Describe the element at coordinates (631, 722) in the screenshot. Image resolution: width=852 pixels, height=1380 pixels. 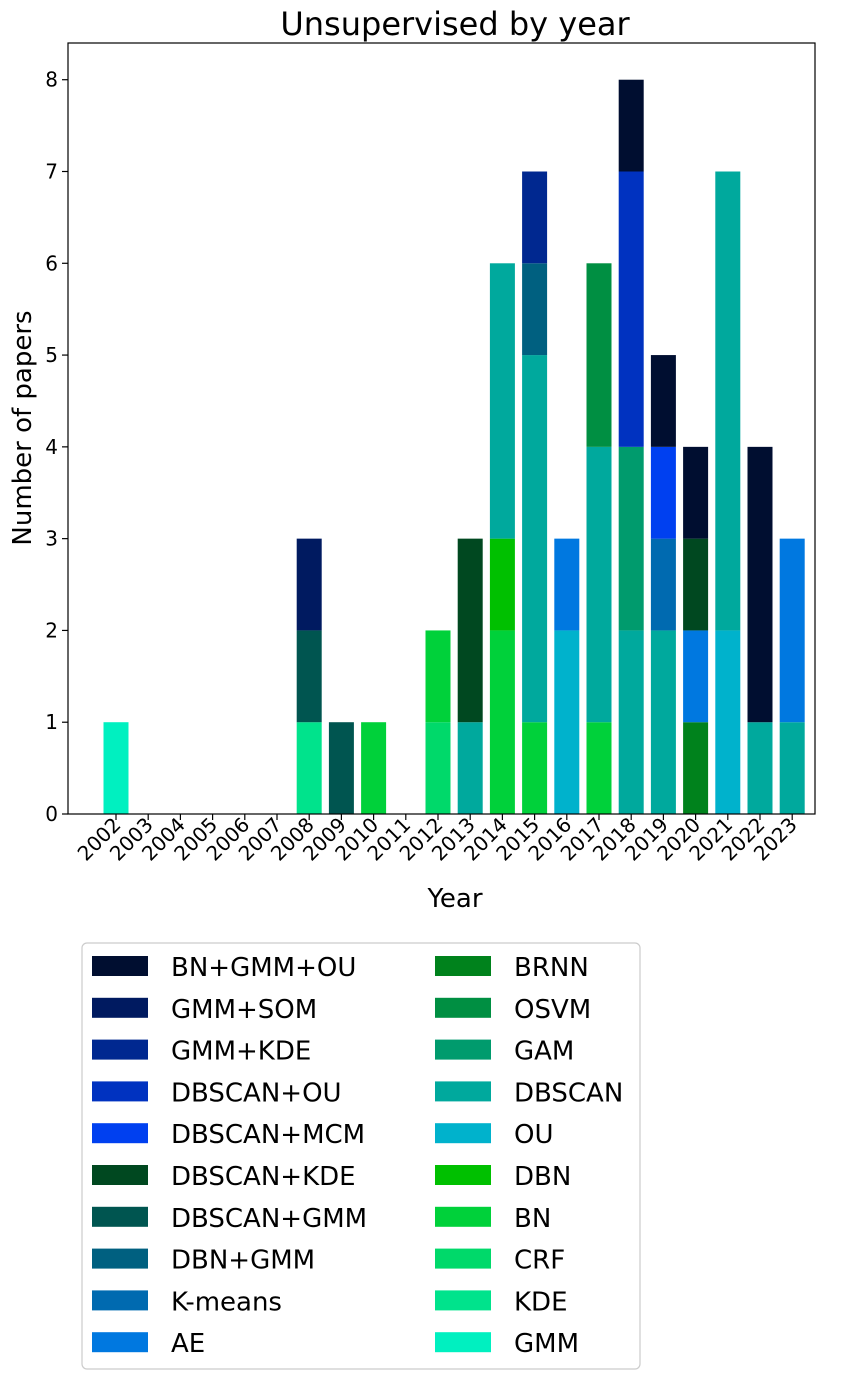
I see `bar-2018-dbscan` at that location.